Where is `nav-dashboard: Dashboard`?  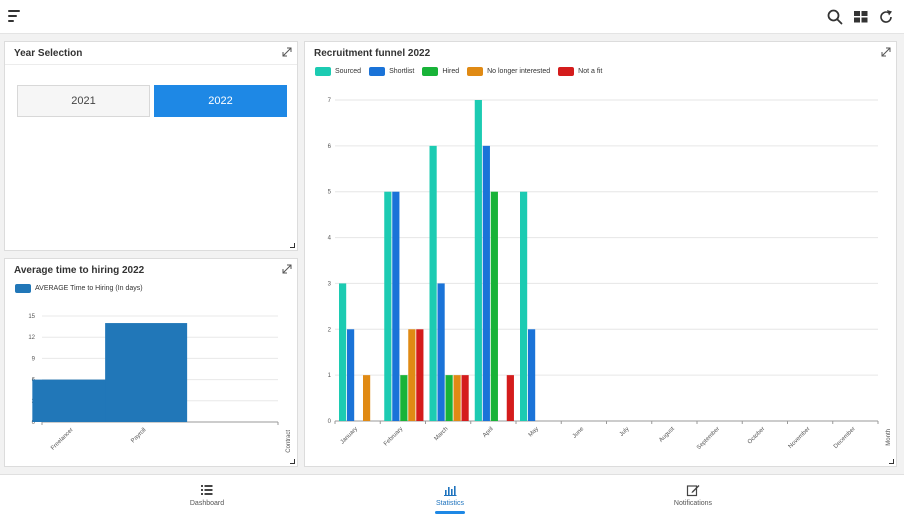
nav-dashboard: Dashboard is located at coordinates (207, 494).